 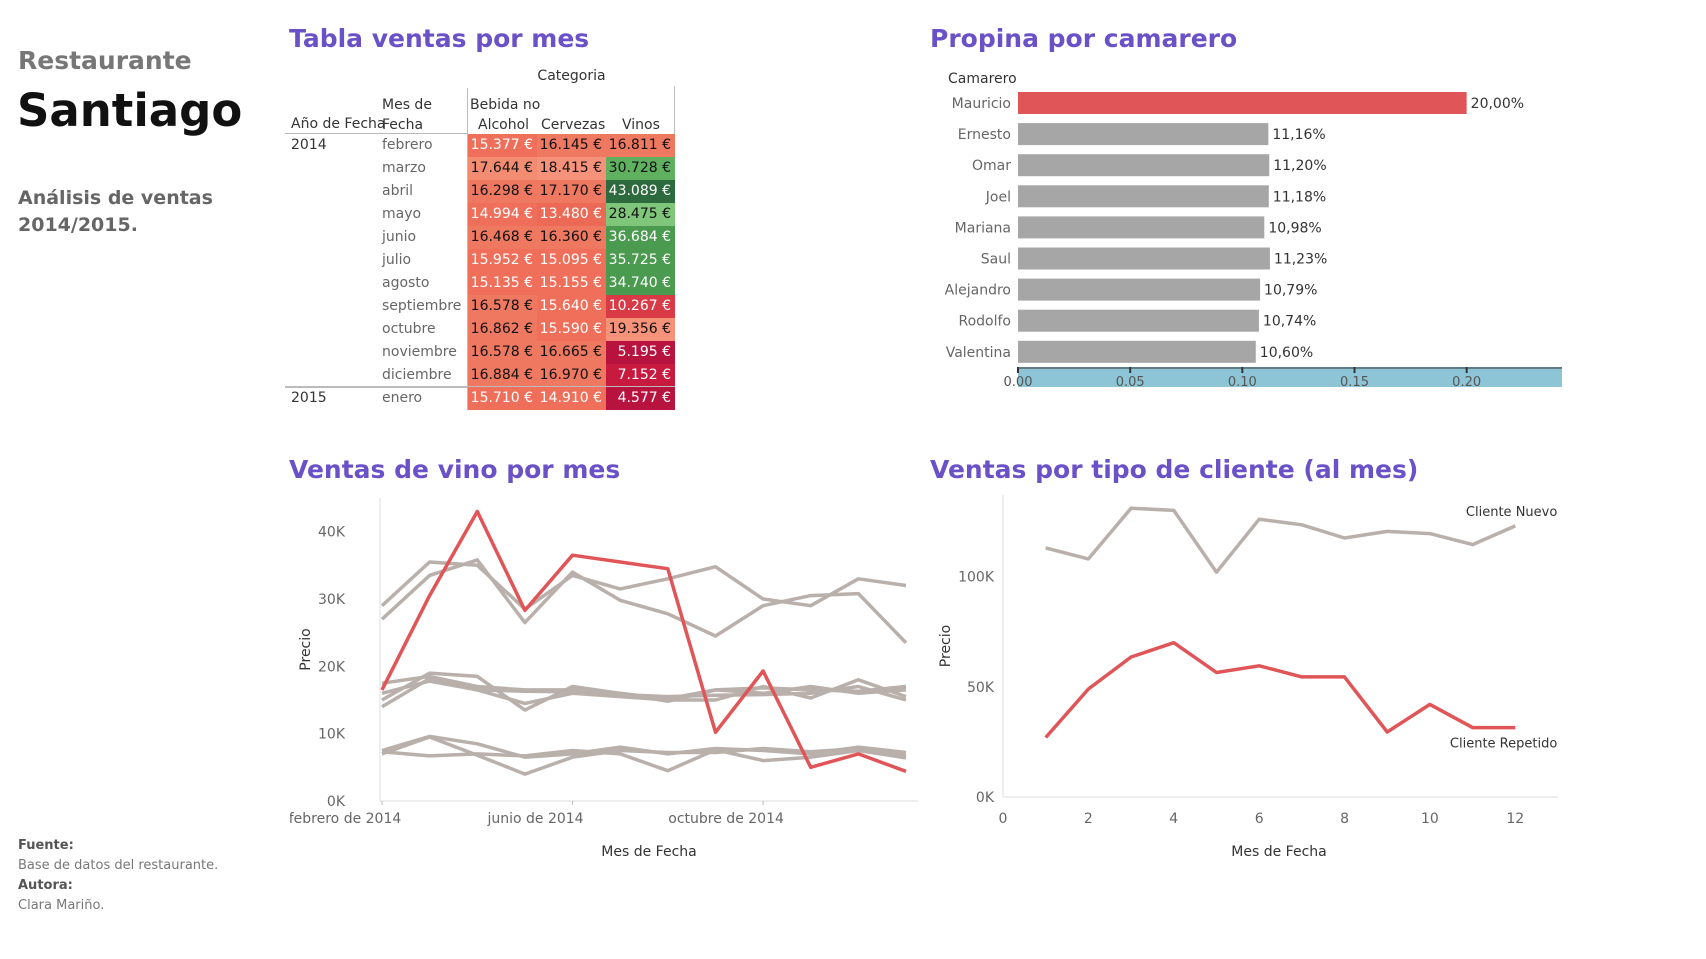 What do you see at coordinates (502, 260) in the screenshot?
I see `value-cell: 15.952 €` at bounding box center [502, 260].